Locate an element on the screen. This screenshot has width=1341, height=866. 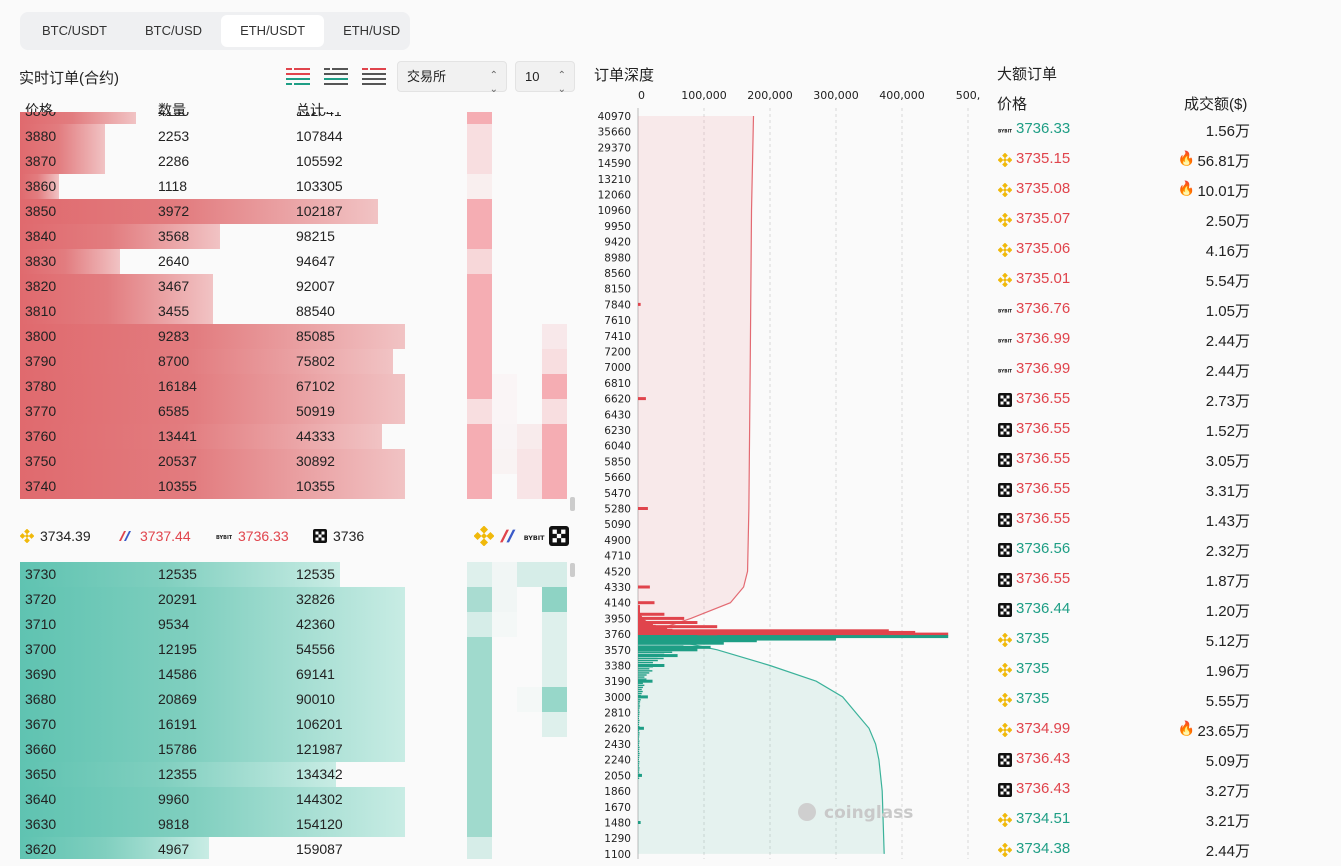
bid-row: 3640 9960 144302 is located at coordinates (298, 799).